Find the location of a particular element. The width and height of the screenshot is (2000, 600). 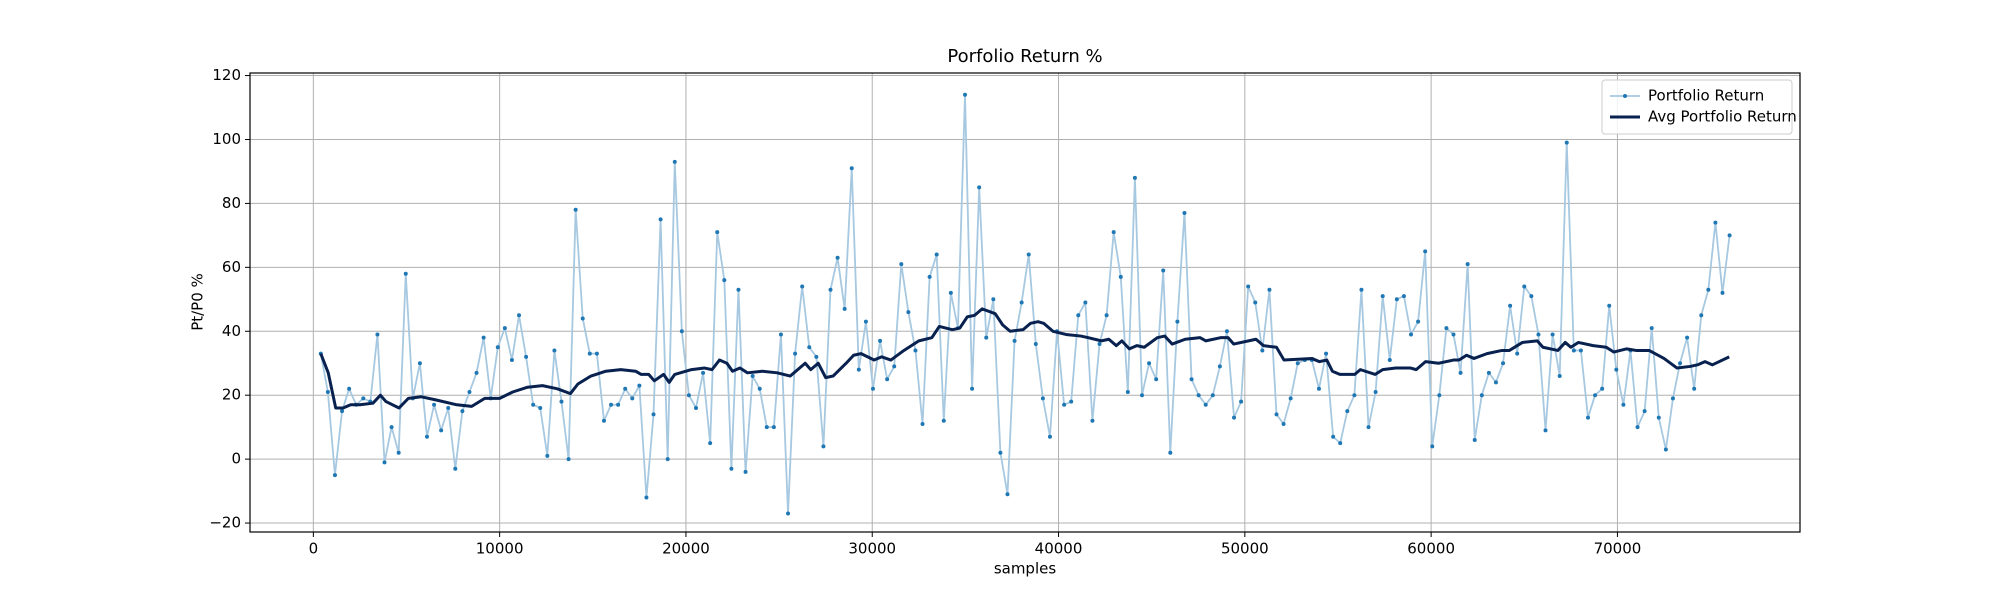

legend-box is located at coordinates (1697, 107).